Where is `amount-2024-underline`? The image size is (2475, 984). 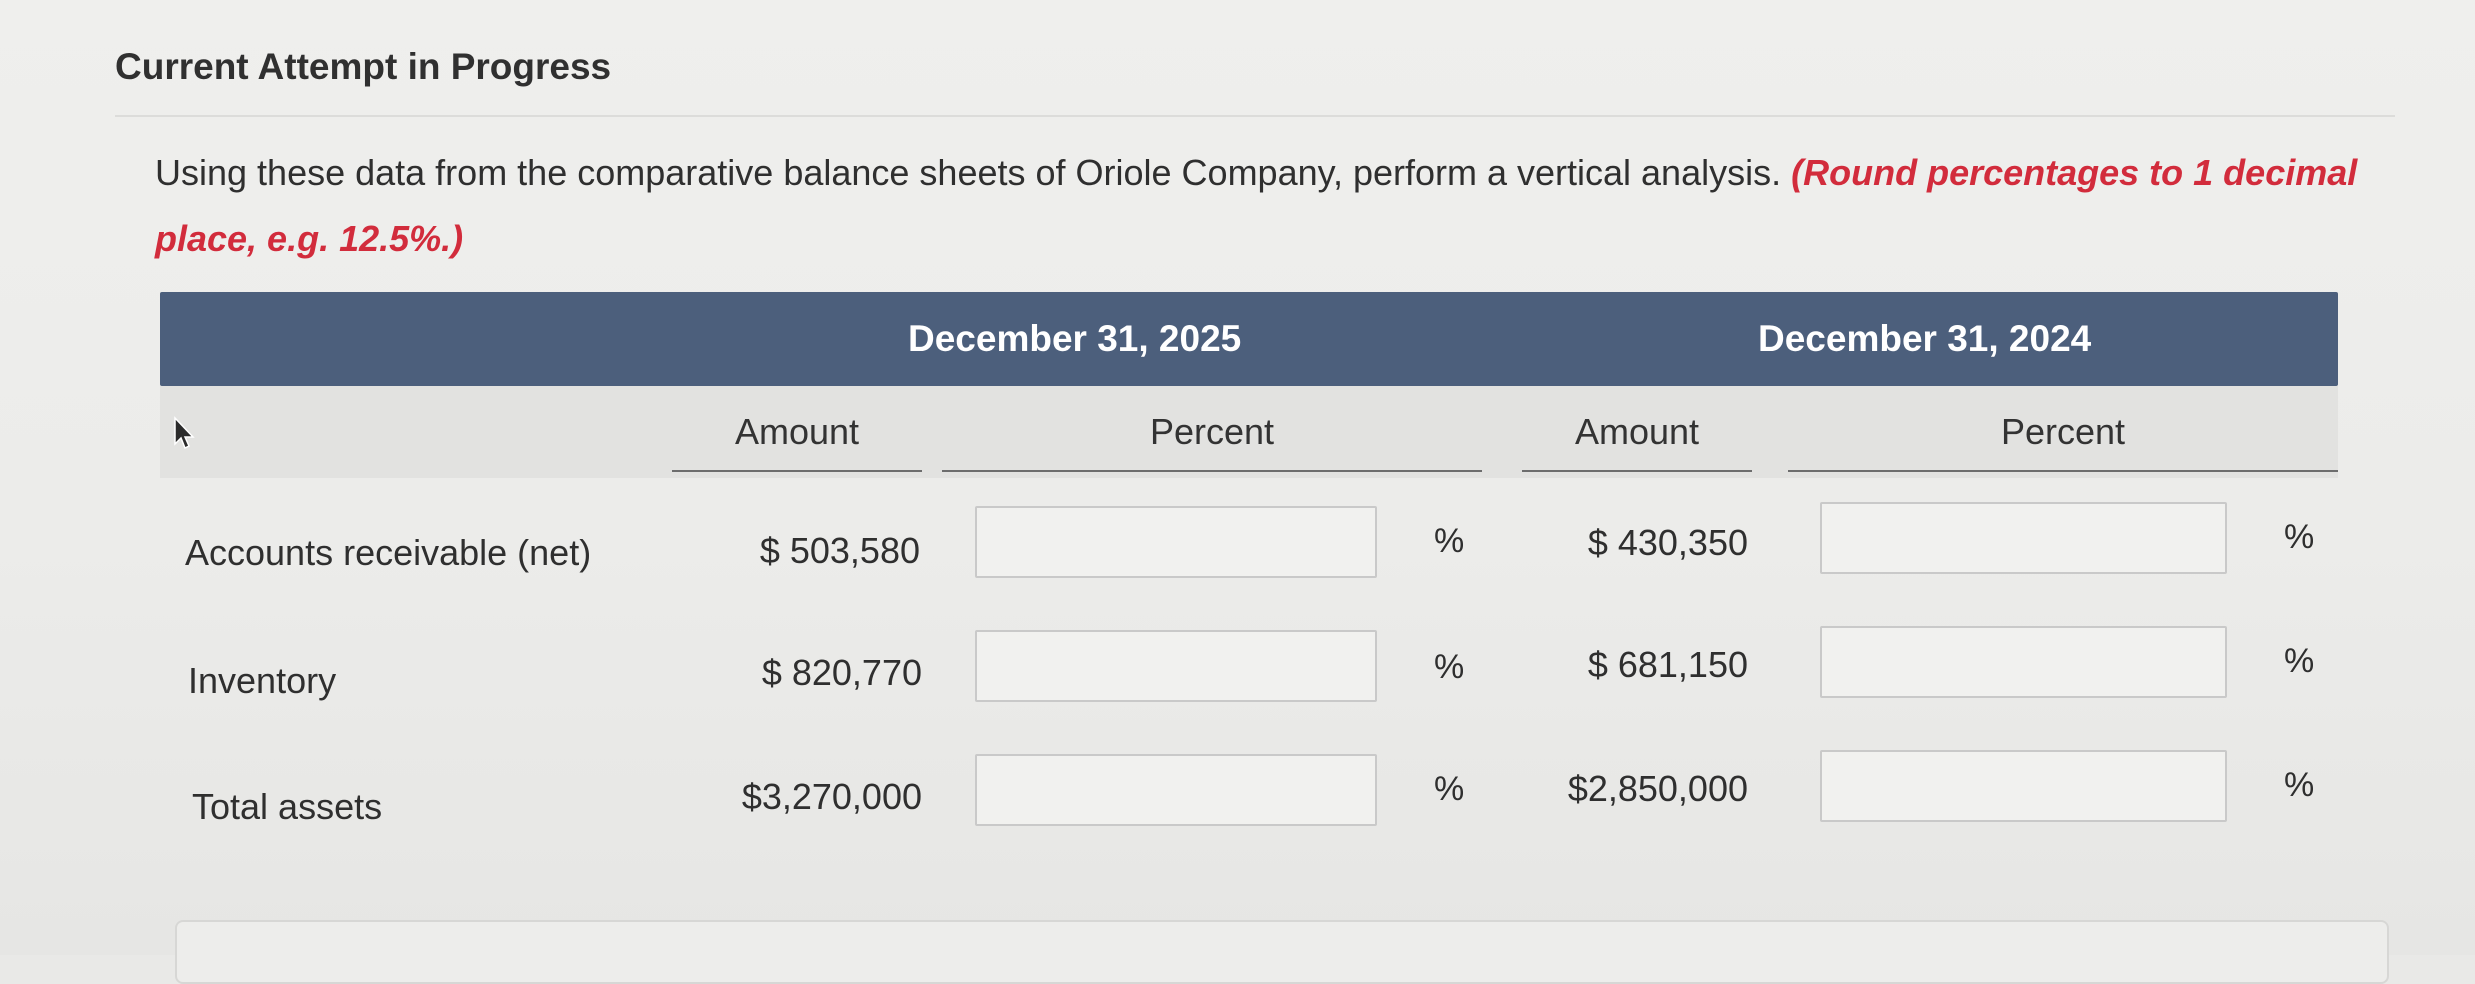 amount-2024-underline is located at coordinates (1637, 471).